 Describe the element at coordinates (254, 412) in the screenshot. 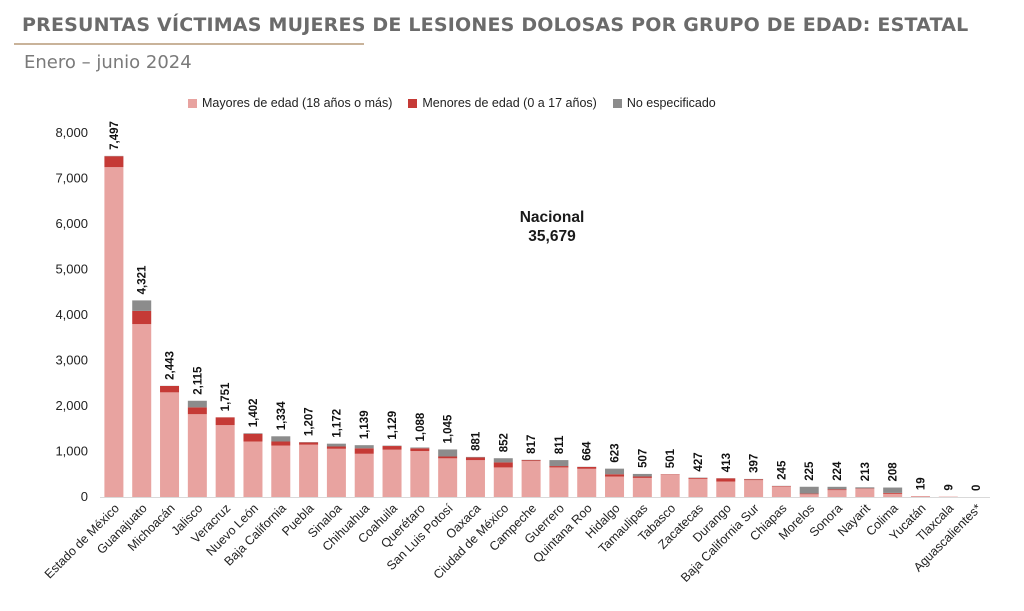

I see `bar-total-label: 1,402` at that location.